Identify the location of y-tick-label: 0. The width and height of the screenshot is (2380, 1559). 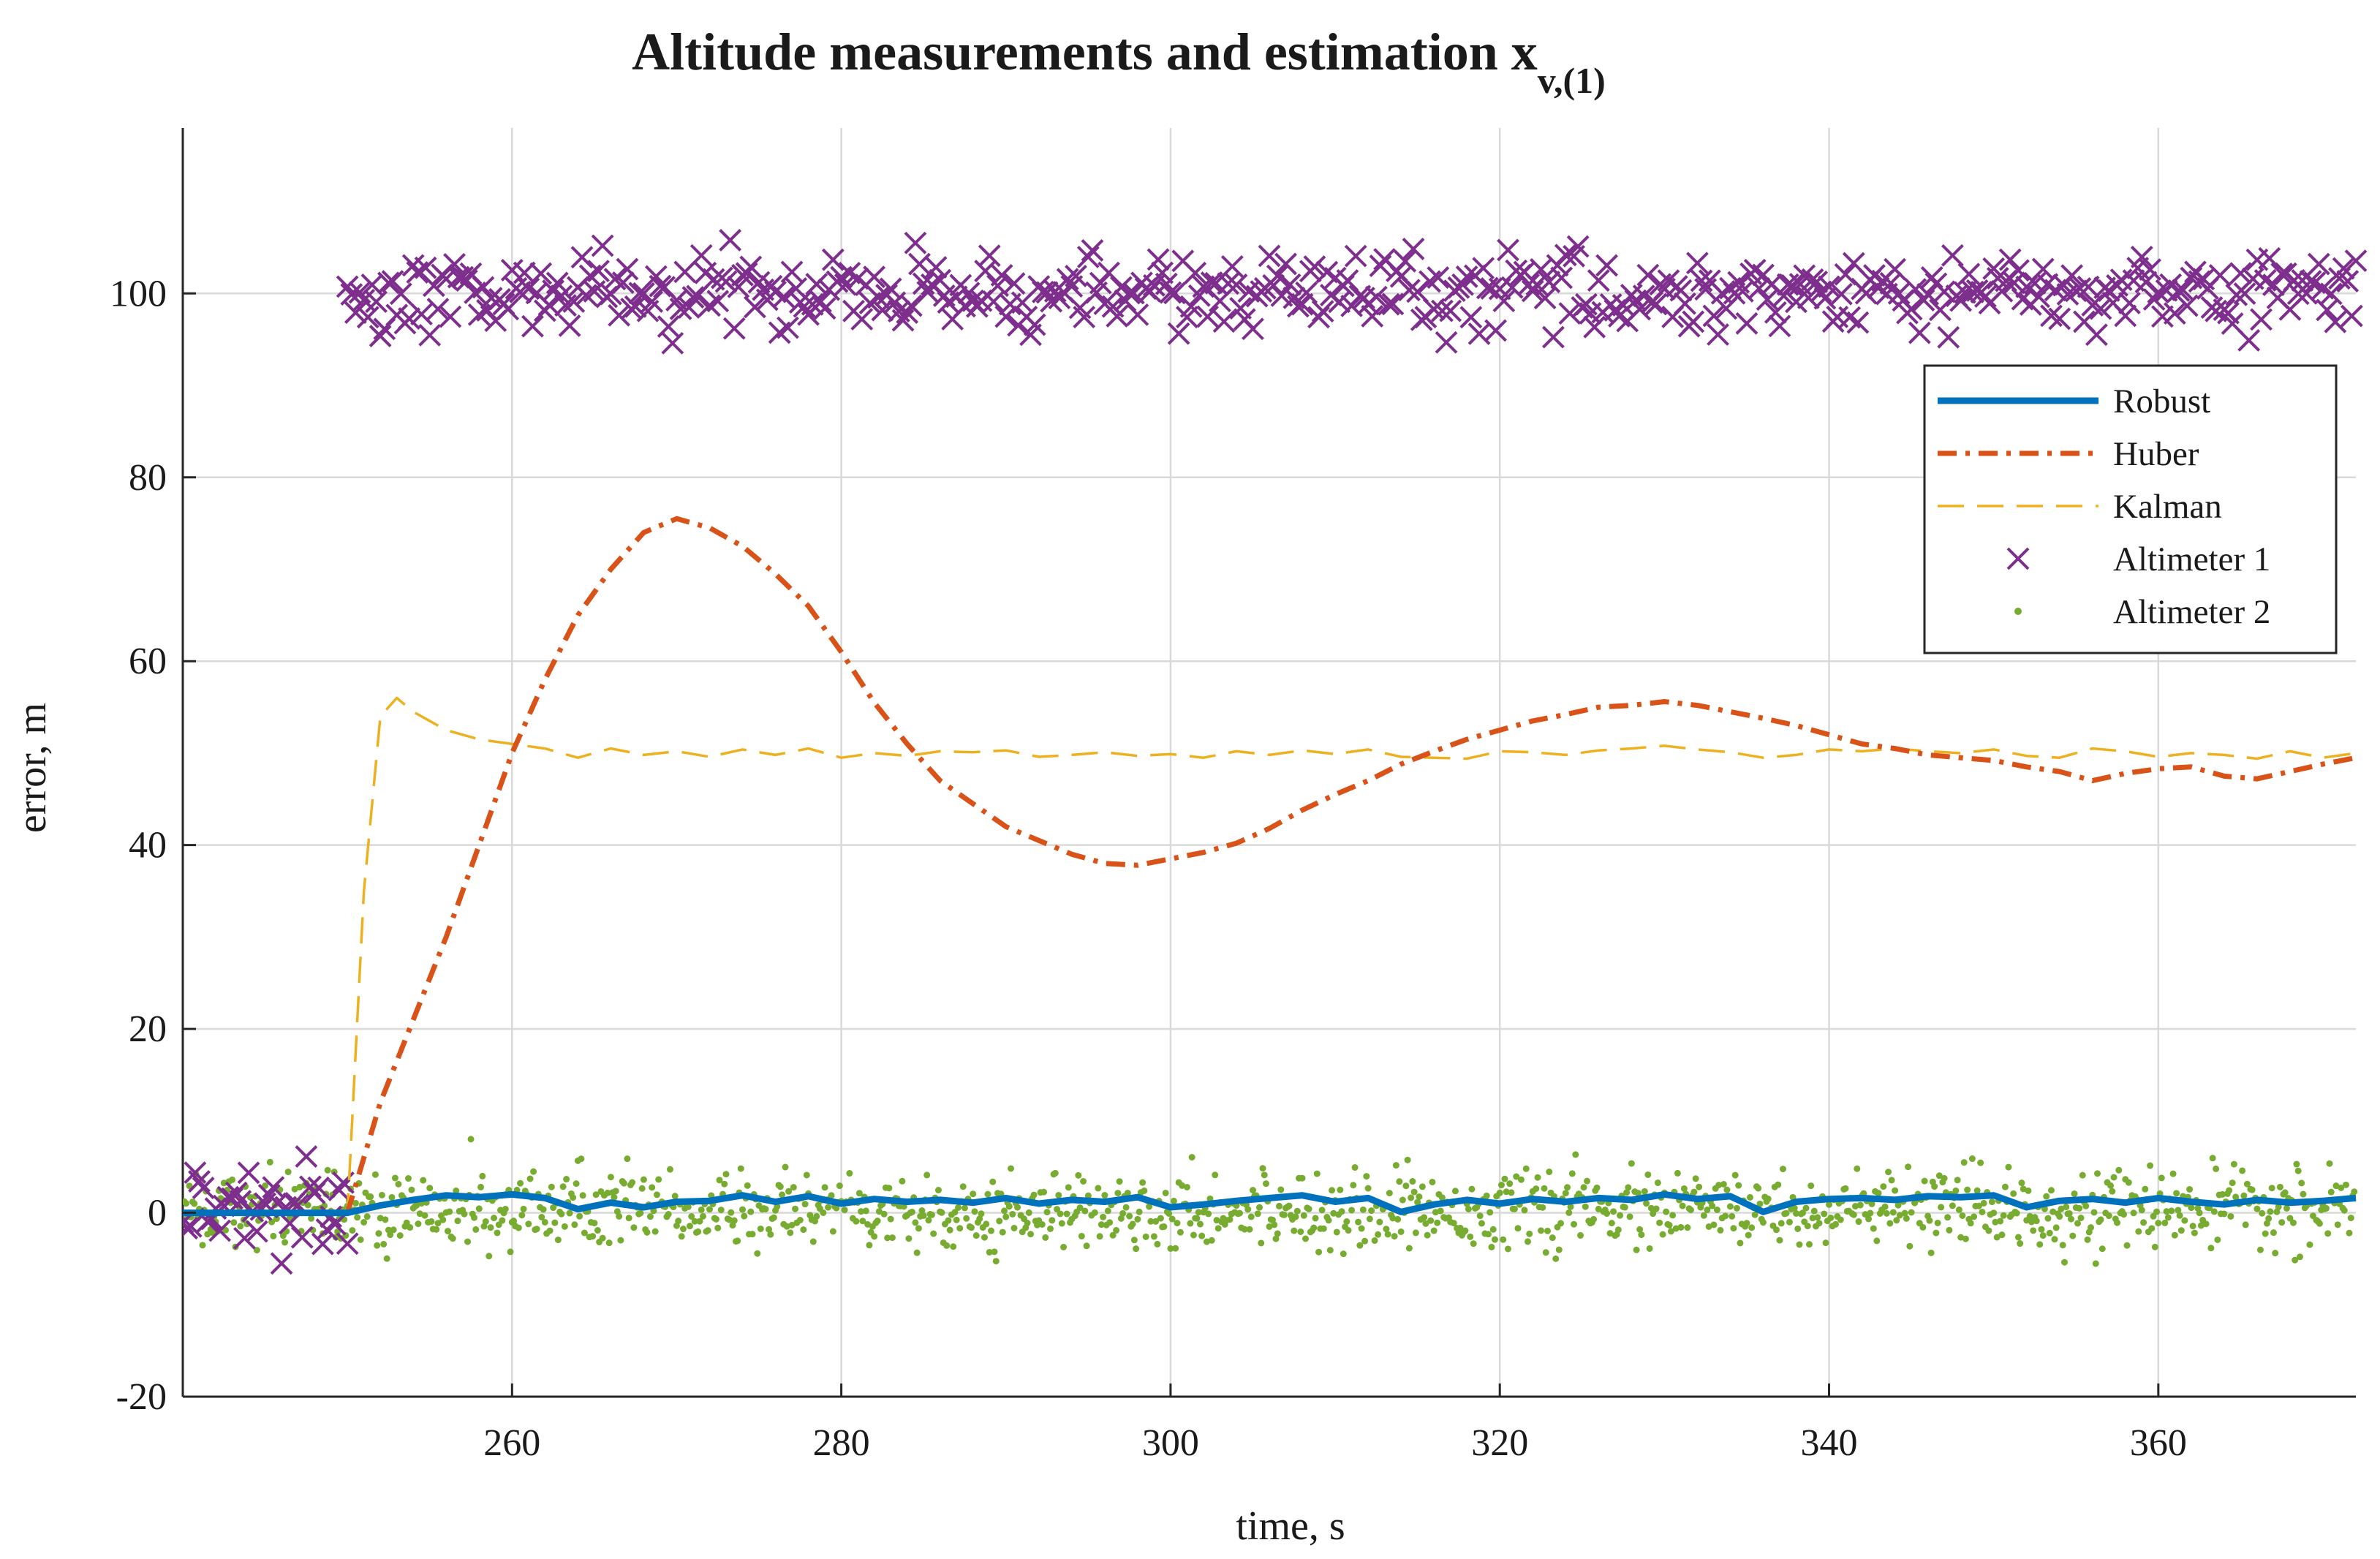
(157, 1213).